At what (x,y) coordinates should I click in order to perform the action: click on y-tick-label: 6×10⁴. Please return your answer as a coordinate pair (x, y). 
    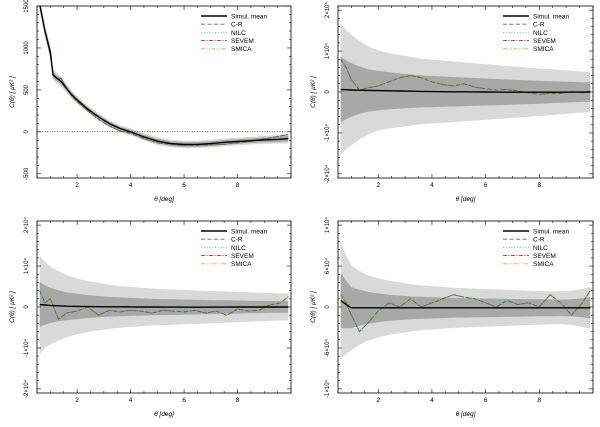
    Looking at the image, I should click on (327, 266).